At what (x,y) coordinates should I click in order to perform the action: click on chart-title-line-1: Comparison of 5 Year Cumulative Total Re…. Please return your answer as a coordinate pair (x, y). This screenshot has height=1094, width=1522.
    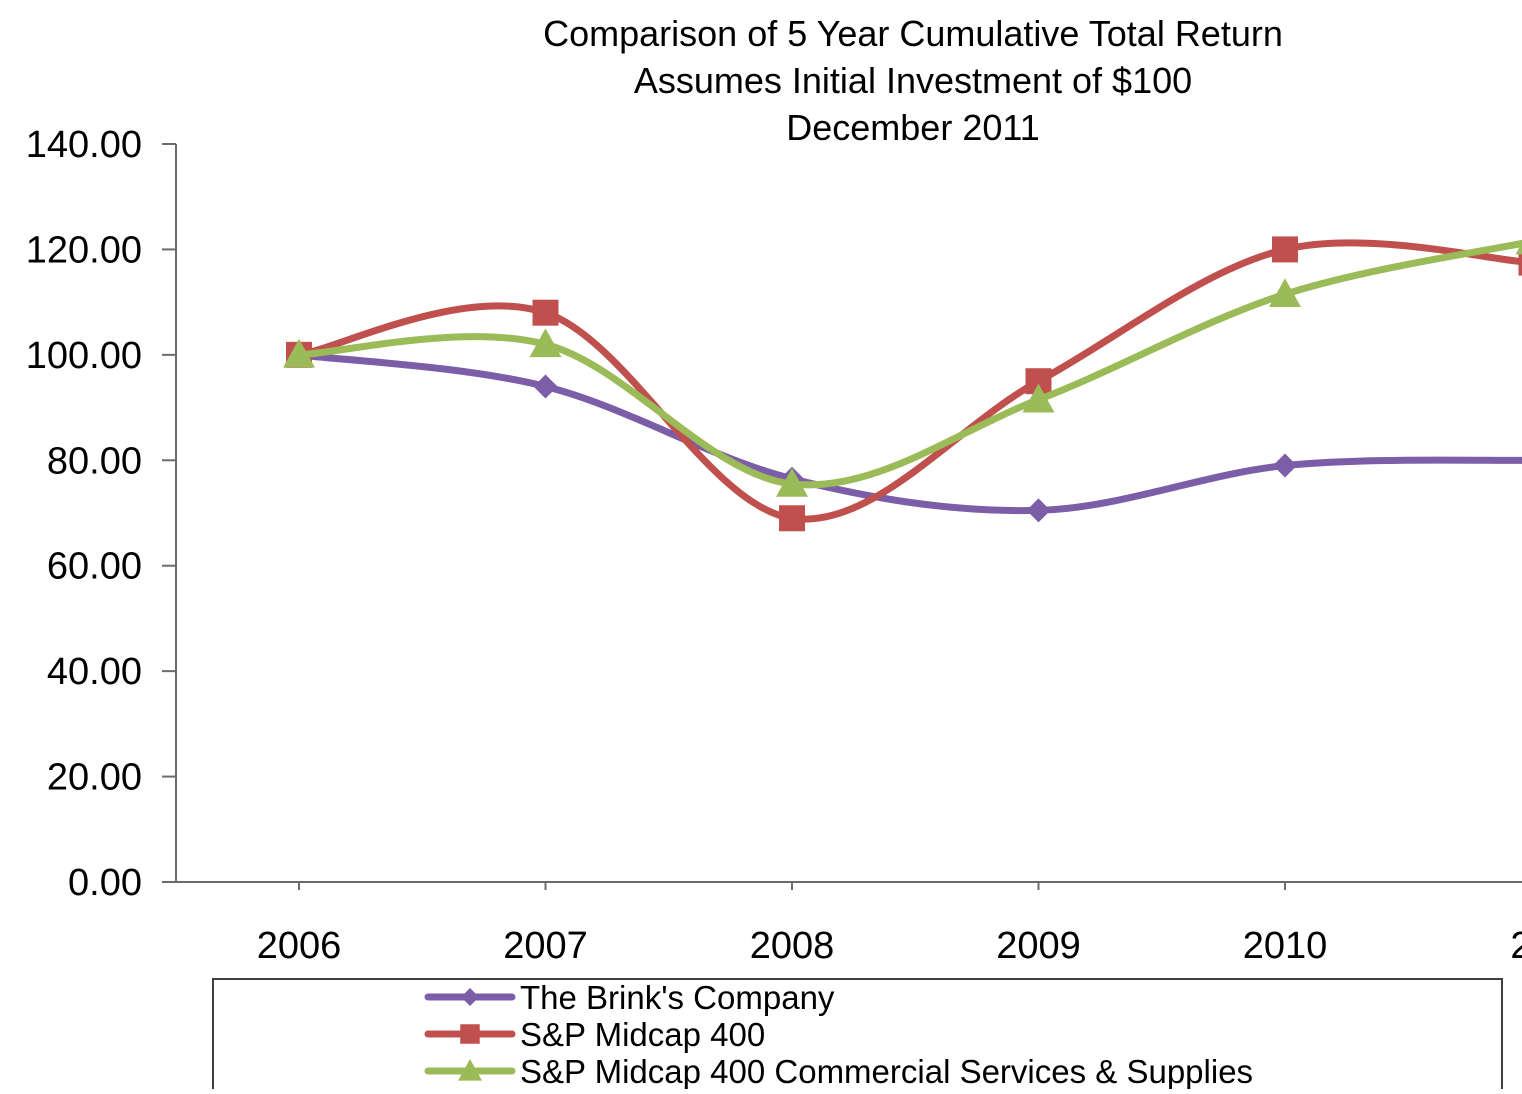
    Looking at the image, I should click on (913, 33).